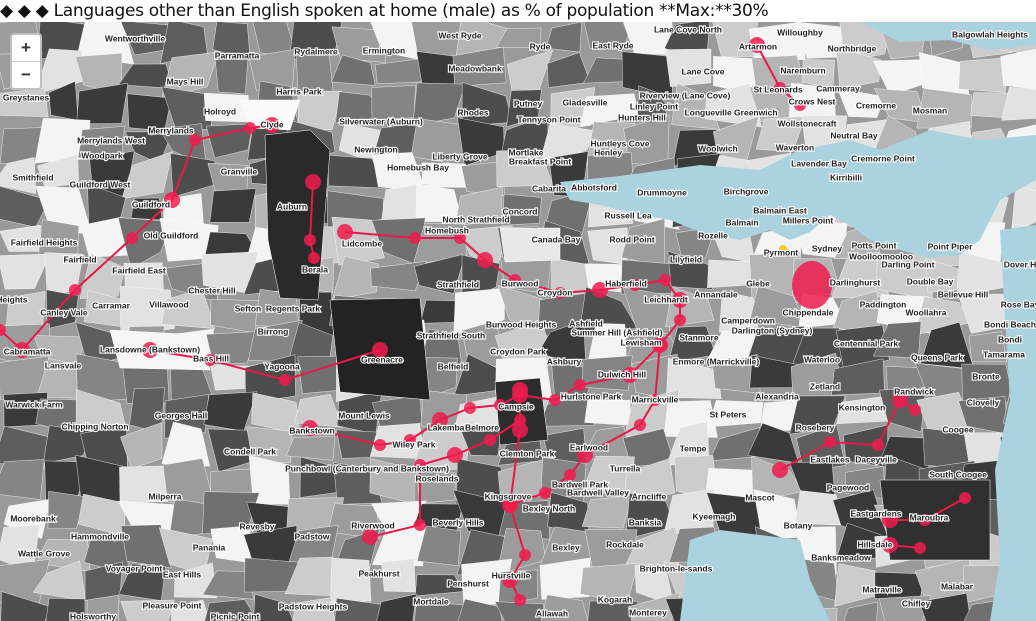 Image resolution: width=1036 pixels, height=621 pixels. What do you see at coordinates (986, 376) in the screenshot?
I see `place-label: Bronte` at bounding box center [986, 376].